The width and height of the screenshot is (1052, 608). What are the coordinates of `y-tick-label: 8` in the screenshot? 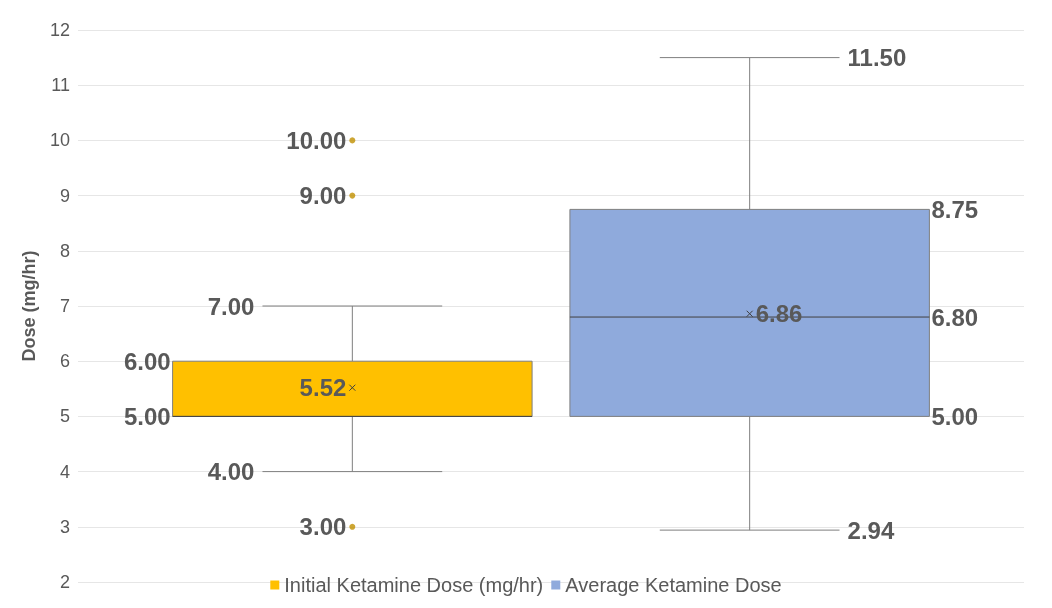 It's located at (64, 250).